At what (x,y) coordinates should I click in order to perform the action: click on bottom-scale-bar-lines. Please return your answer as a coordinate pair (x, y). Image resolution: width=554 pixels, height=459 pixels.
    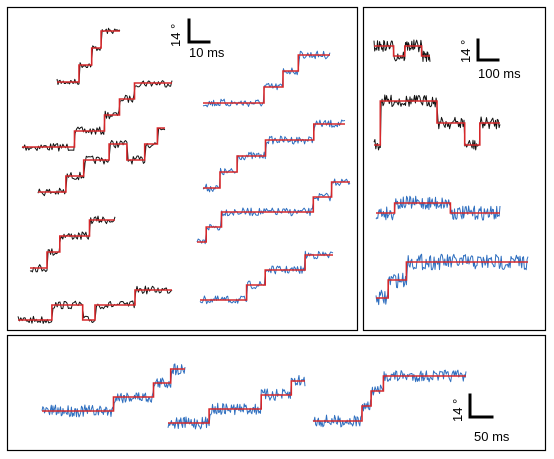
    Looking at the image, I should click on (481, 406).